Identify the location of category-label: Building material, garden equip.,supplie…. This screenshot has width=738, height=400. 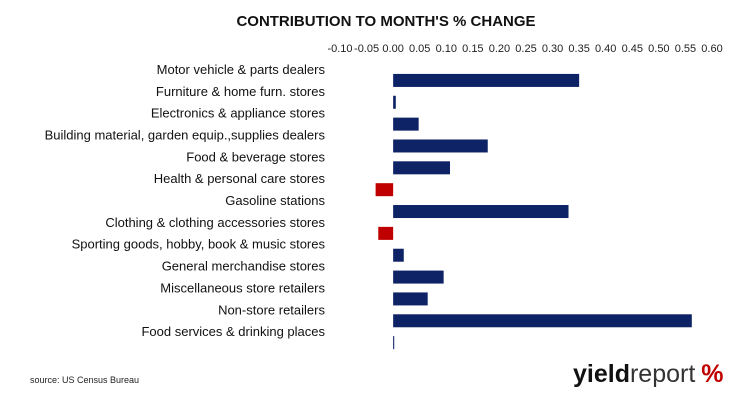
(185, 134).